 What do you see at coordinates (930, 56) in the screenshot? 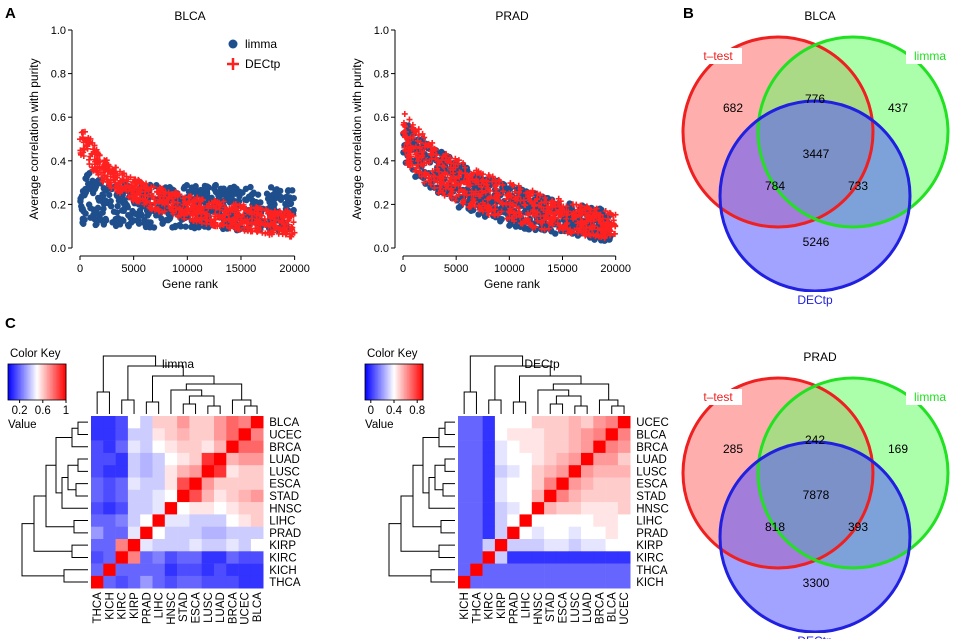
I see `venn-set-label-limma: limma` at bounding box center [930, 56].